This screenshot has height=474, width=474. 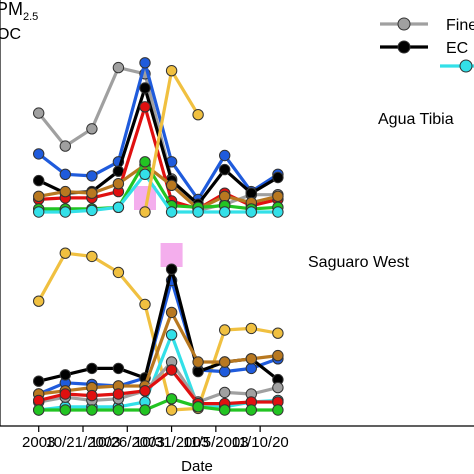 I want to click on legend-label: EC, so click(x=457, y=48).